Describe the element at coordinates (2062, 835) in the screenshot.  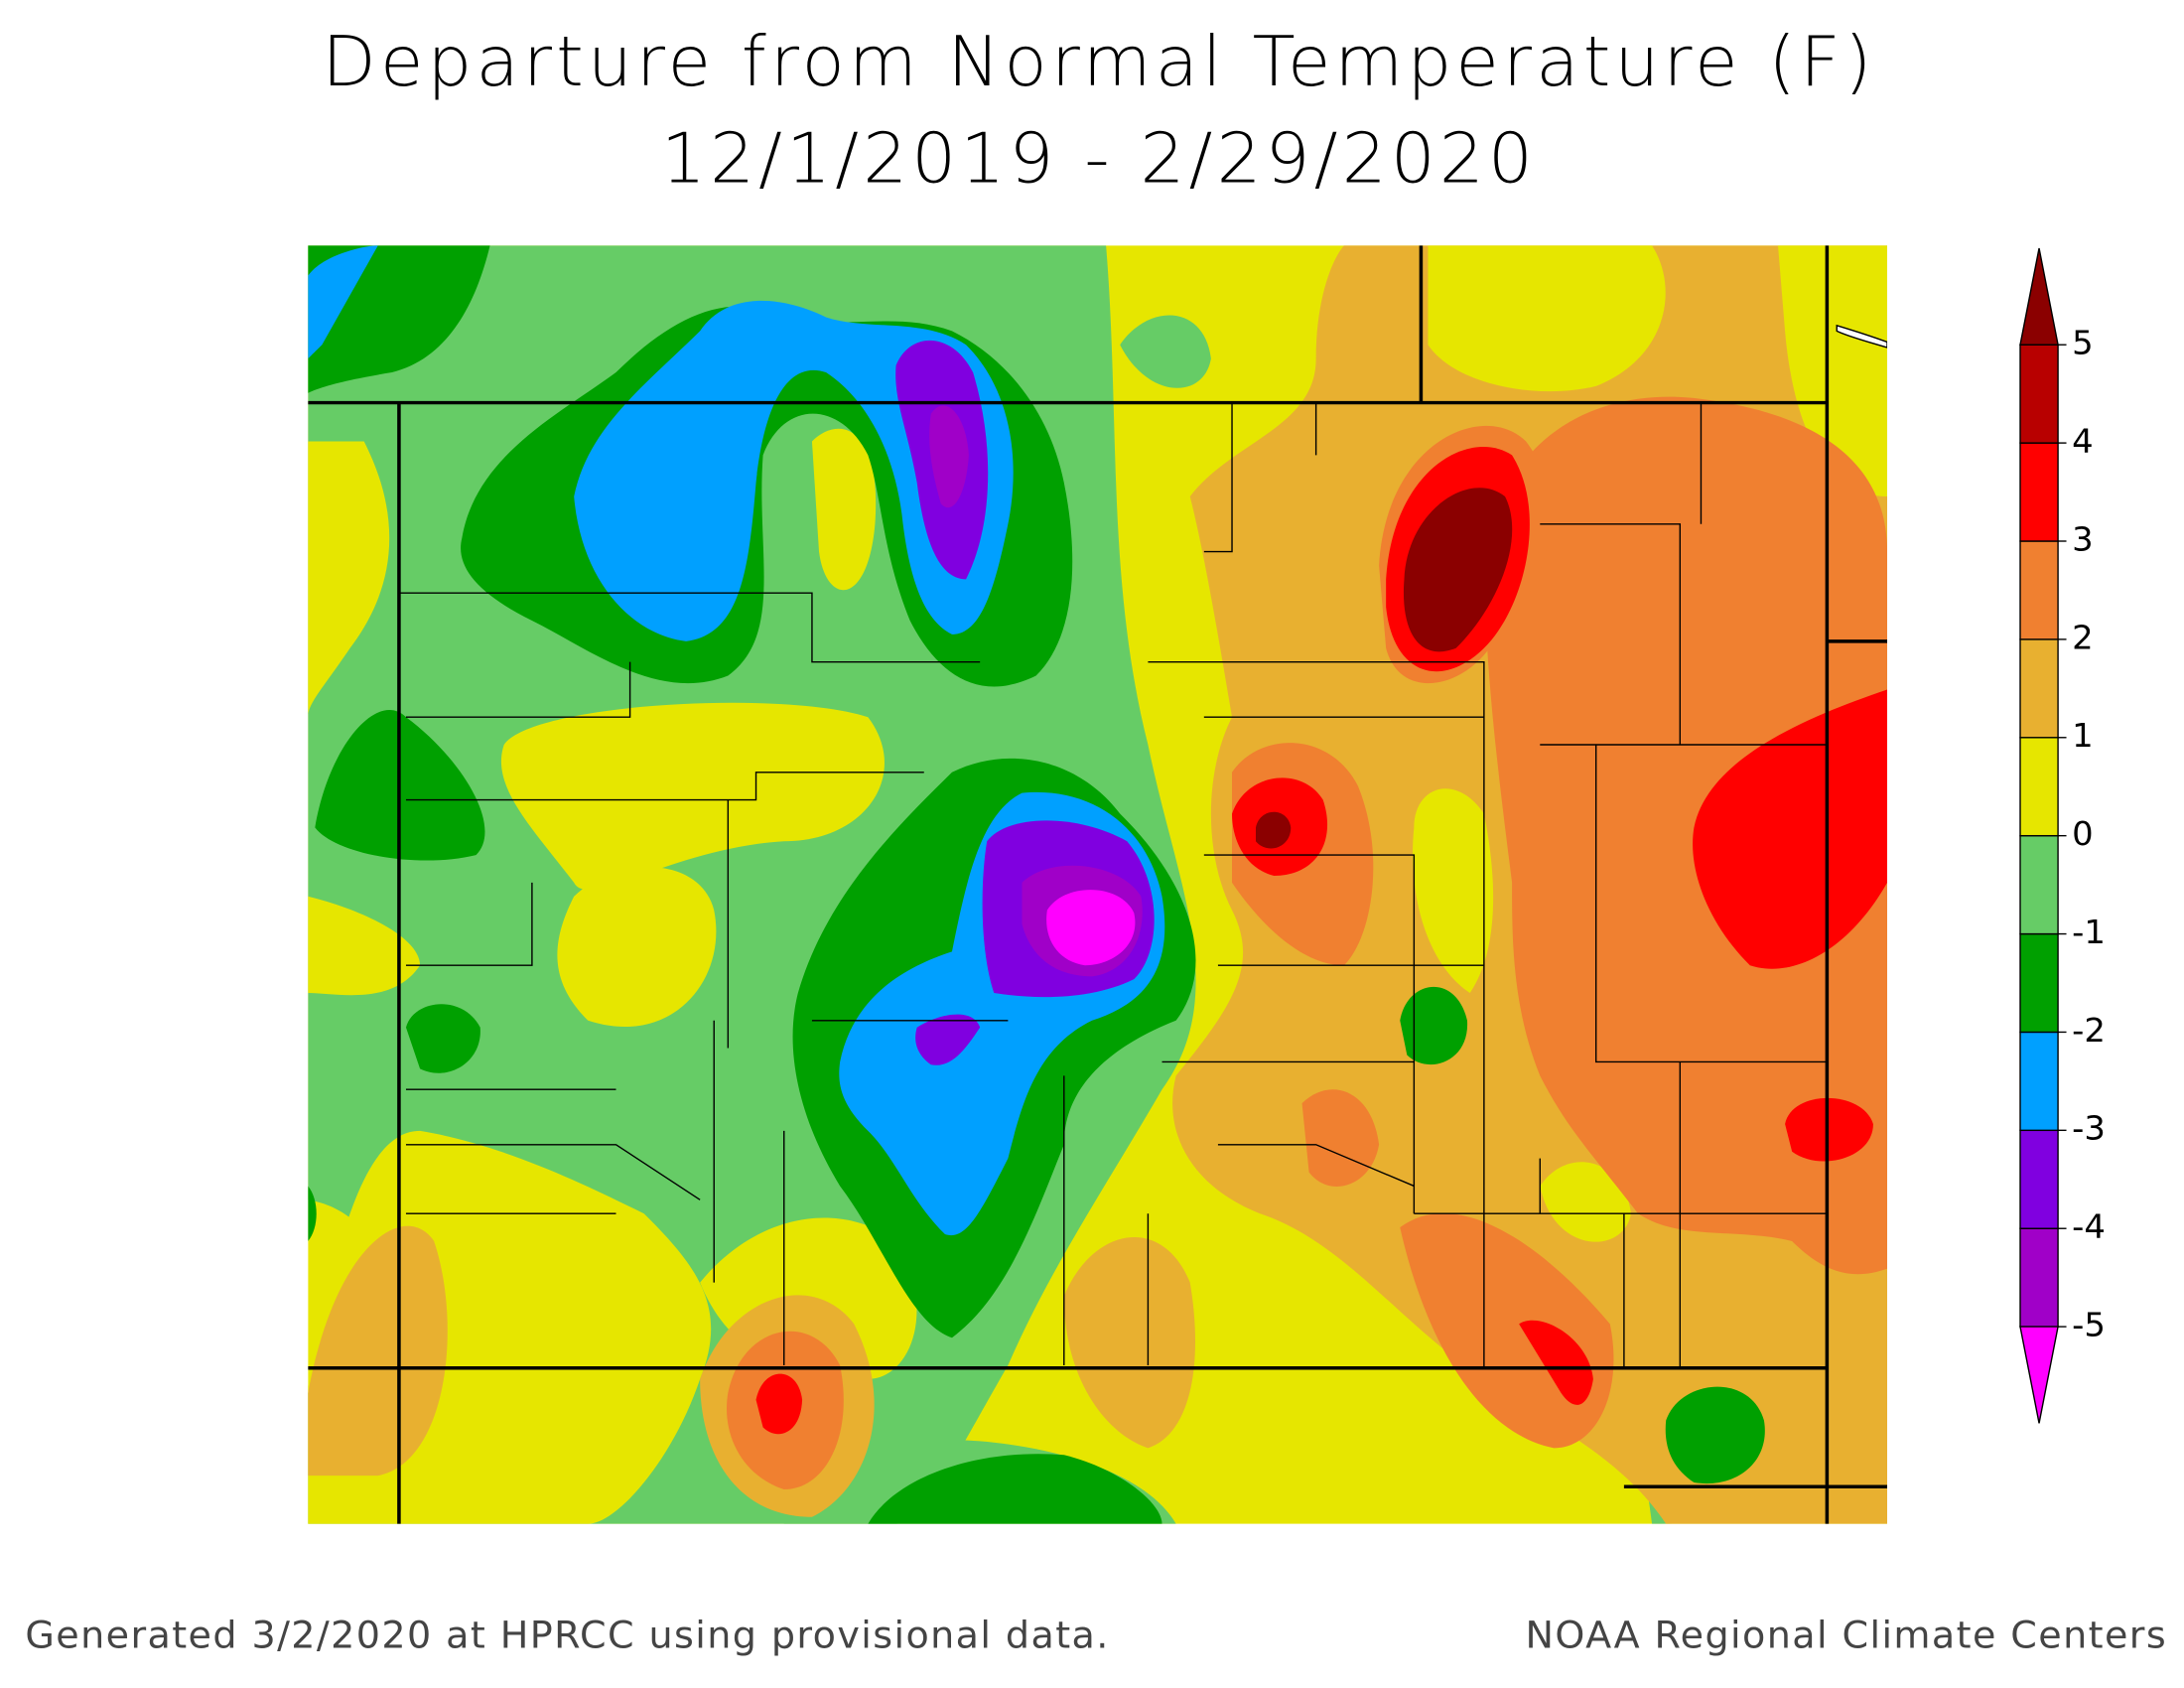
I see `color-legend: -5 -4 -3 -2 -1 0 1 2 3 4 5` at that location.